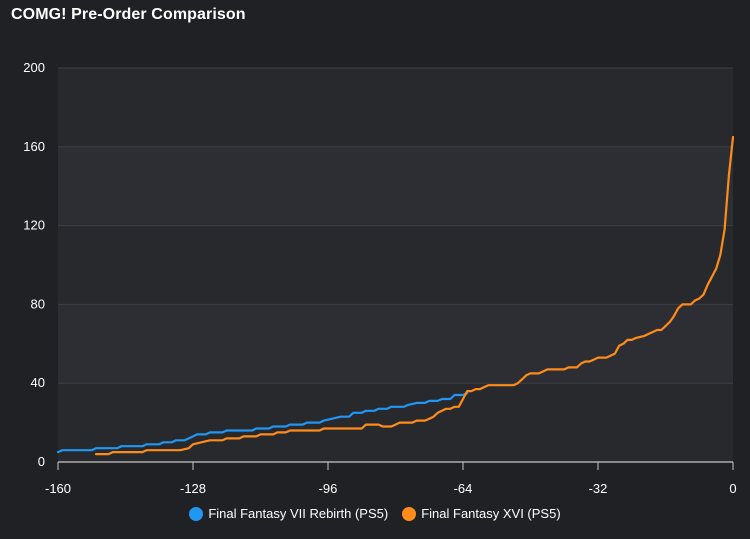 The height and width of the screenshot is (539, 750). What do you see at coordinates (598, 488) in the screenshot?
I see `x-tick-label: -32` at bounding box center [598, 488].